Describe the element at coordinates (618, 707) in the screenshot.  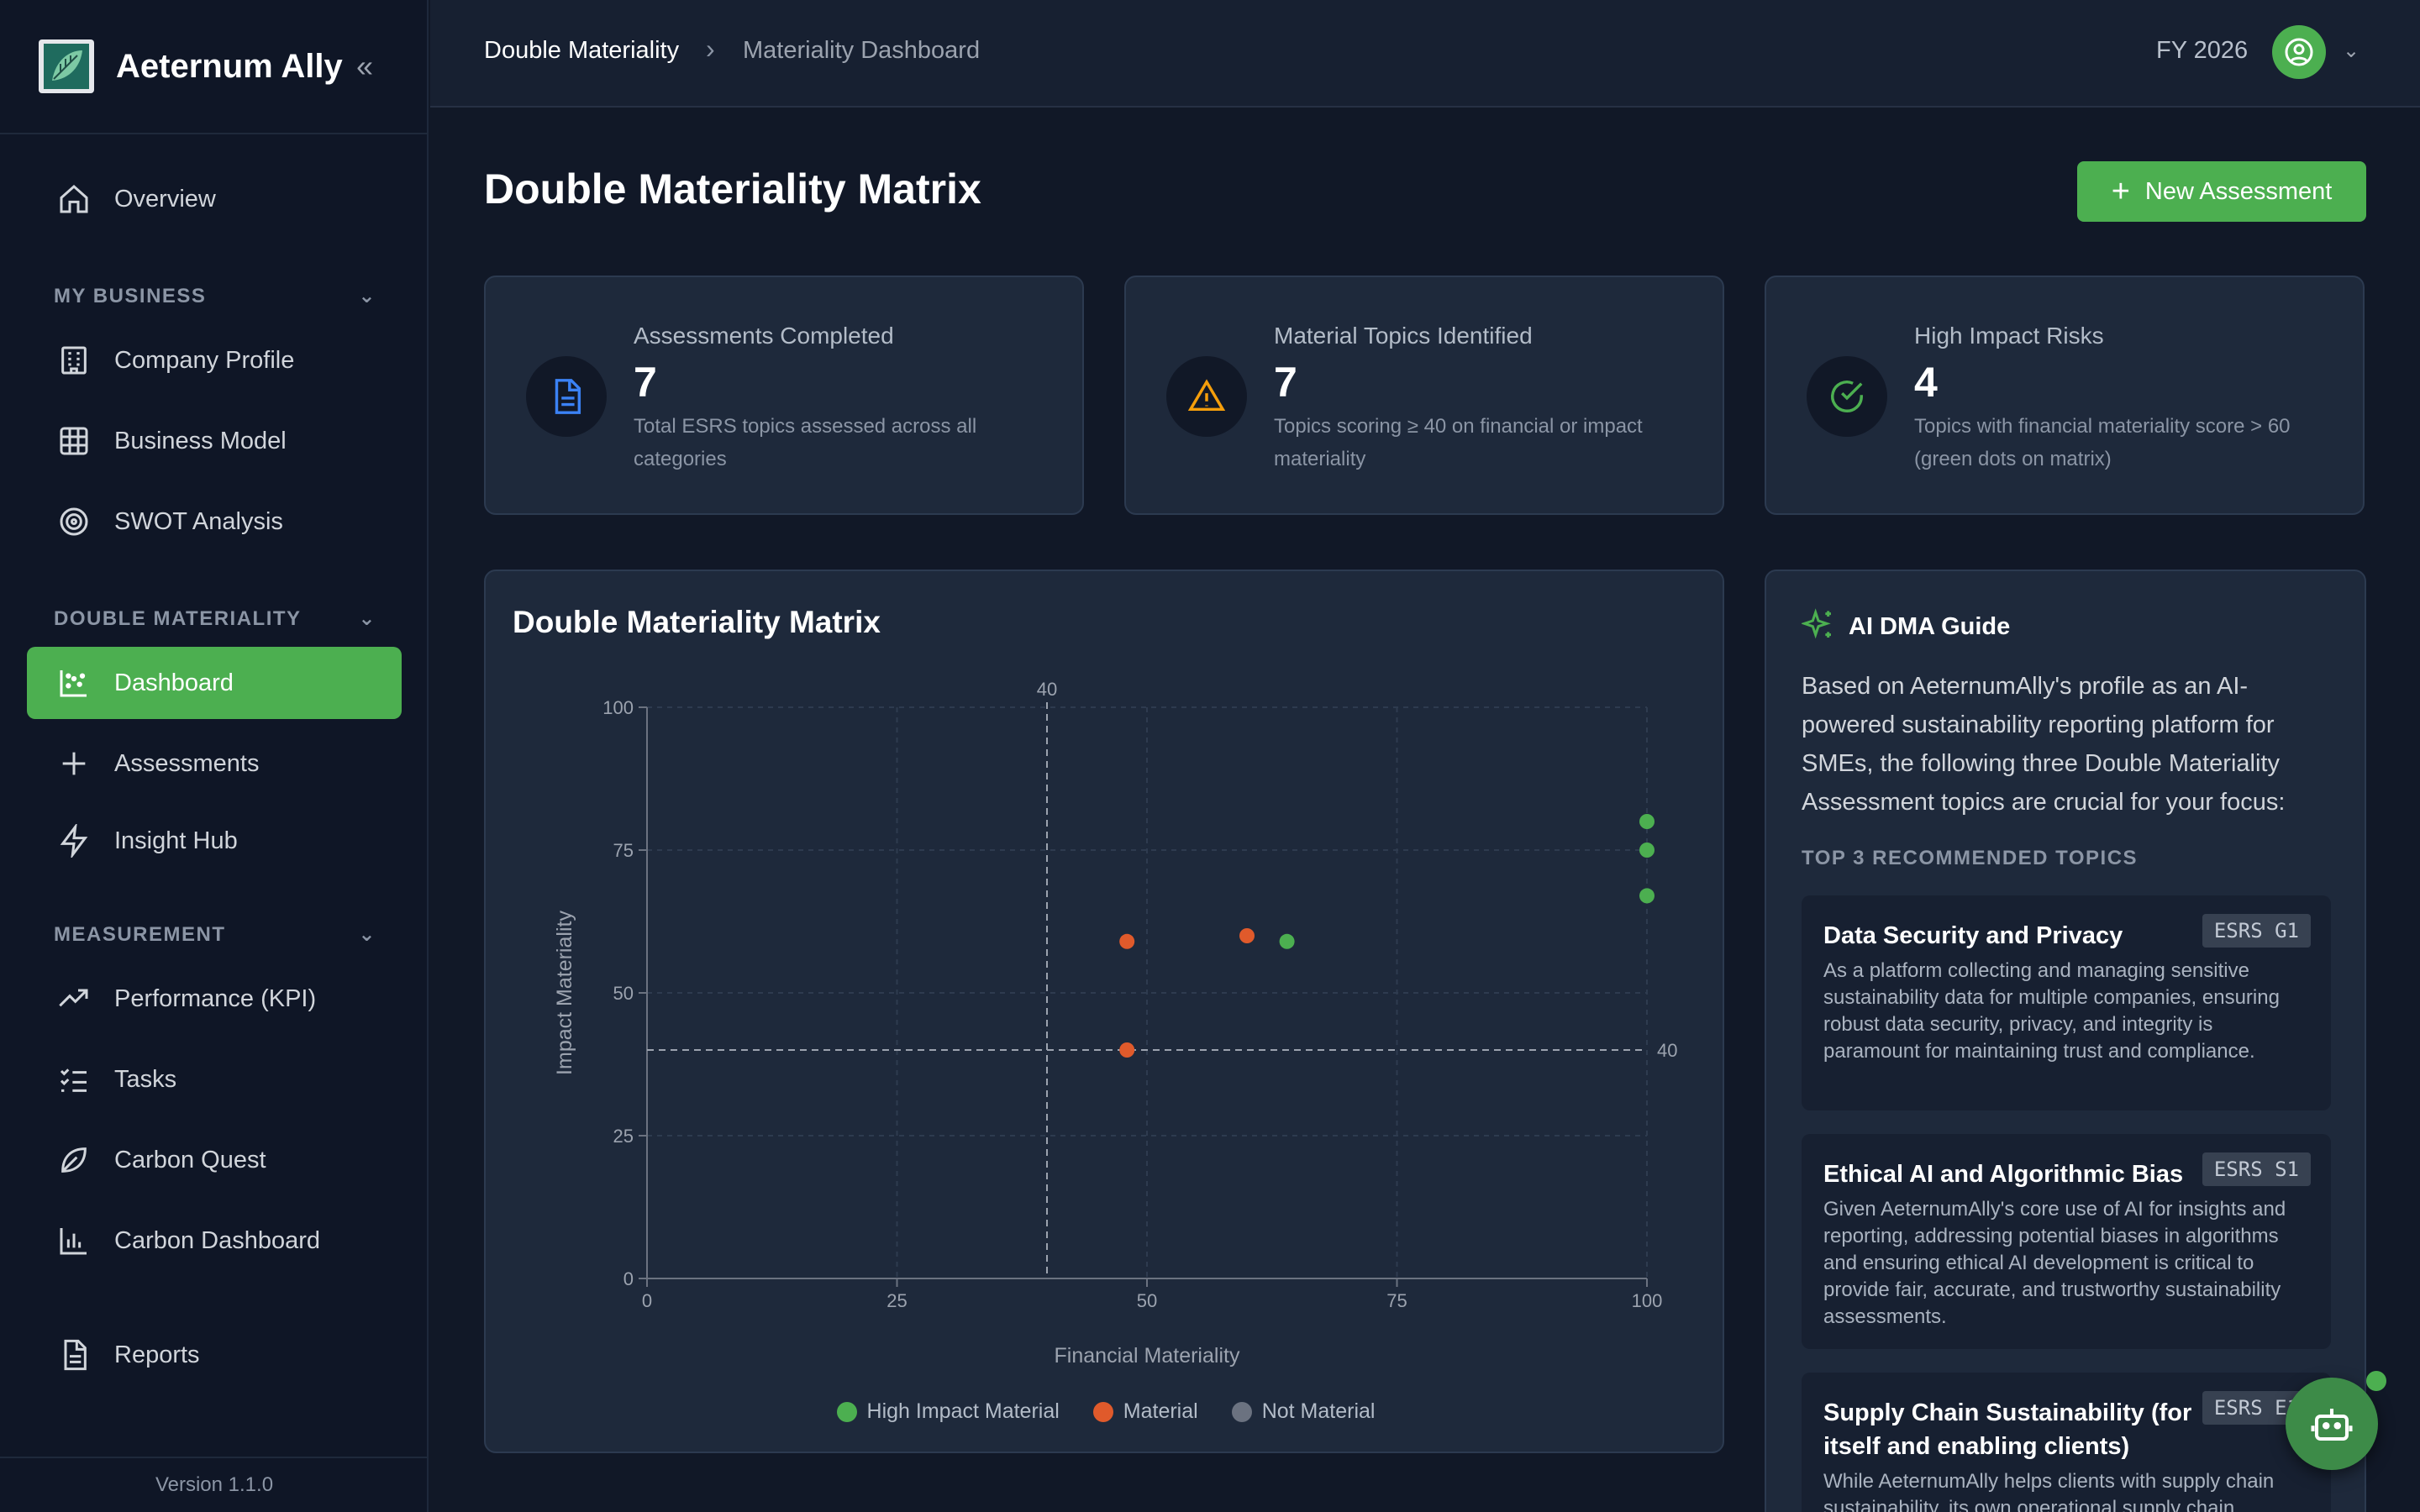
I see `y-tick-label: 100` at that location.